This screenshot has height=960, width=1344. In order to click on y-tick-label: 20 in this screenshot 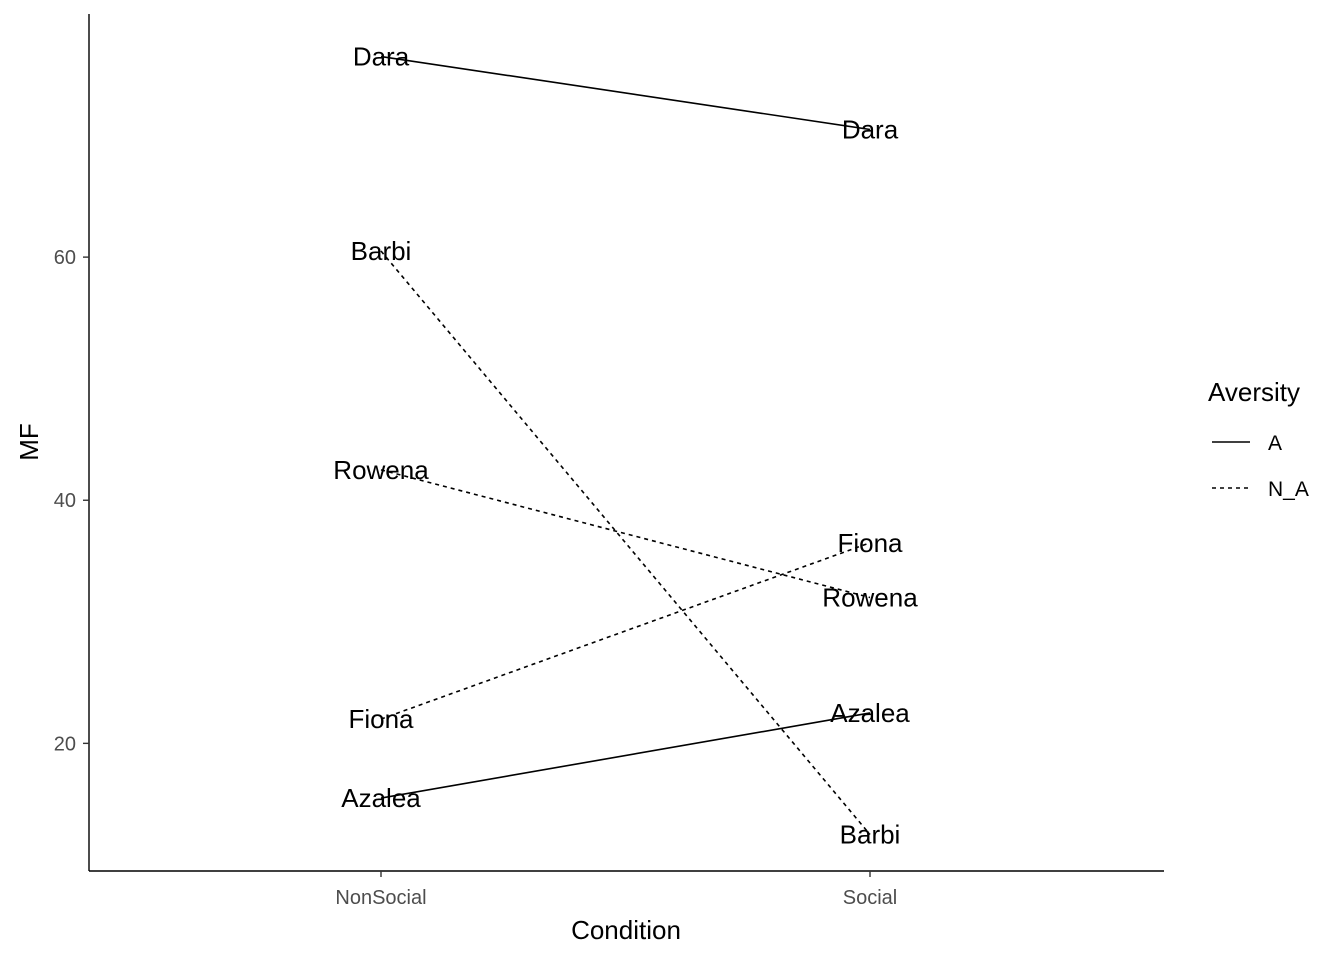, I will do `click(65, 744)`.